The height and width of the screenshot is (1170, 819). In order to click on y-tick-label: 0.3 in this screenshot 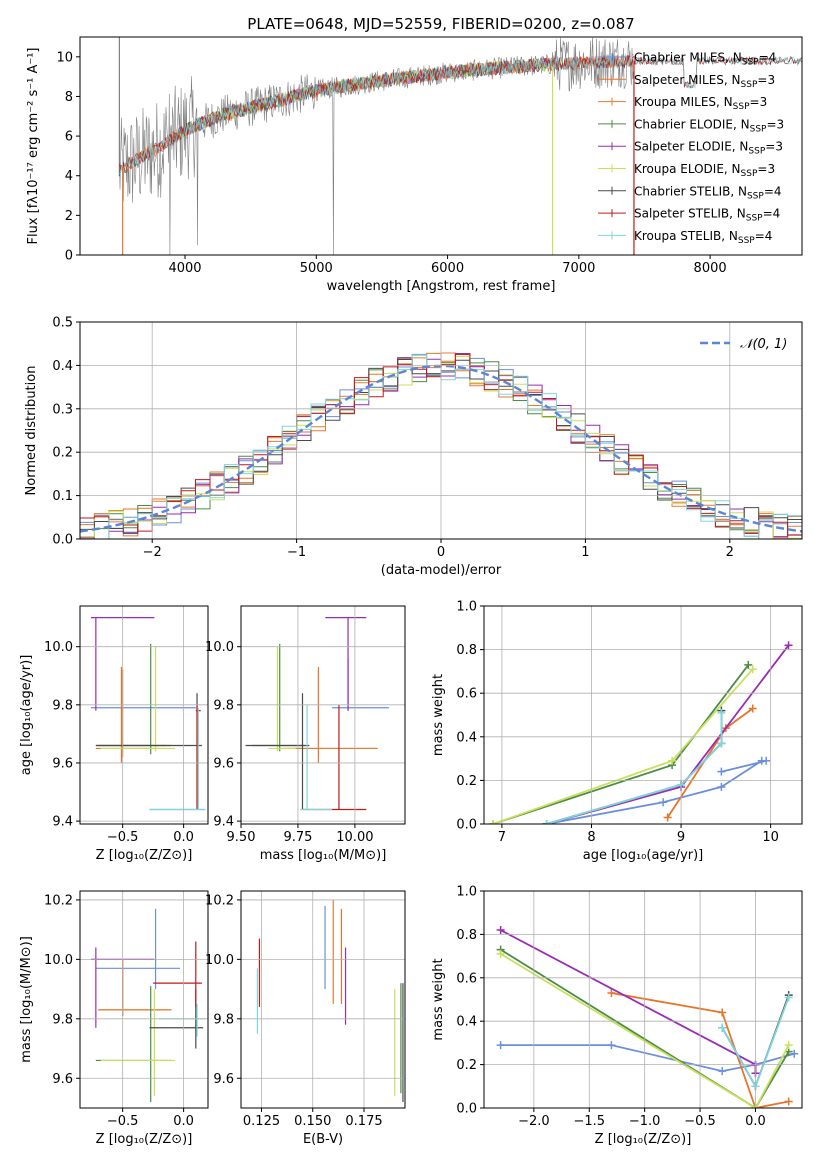, I will do `click(62, 409)`.